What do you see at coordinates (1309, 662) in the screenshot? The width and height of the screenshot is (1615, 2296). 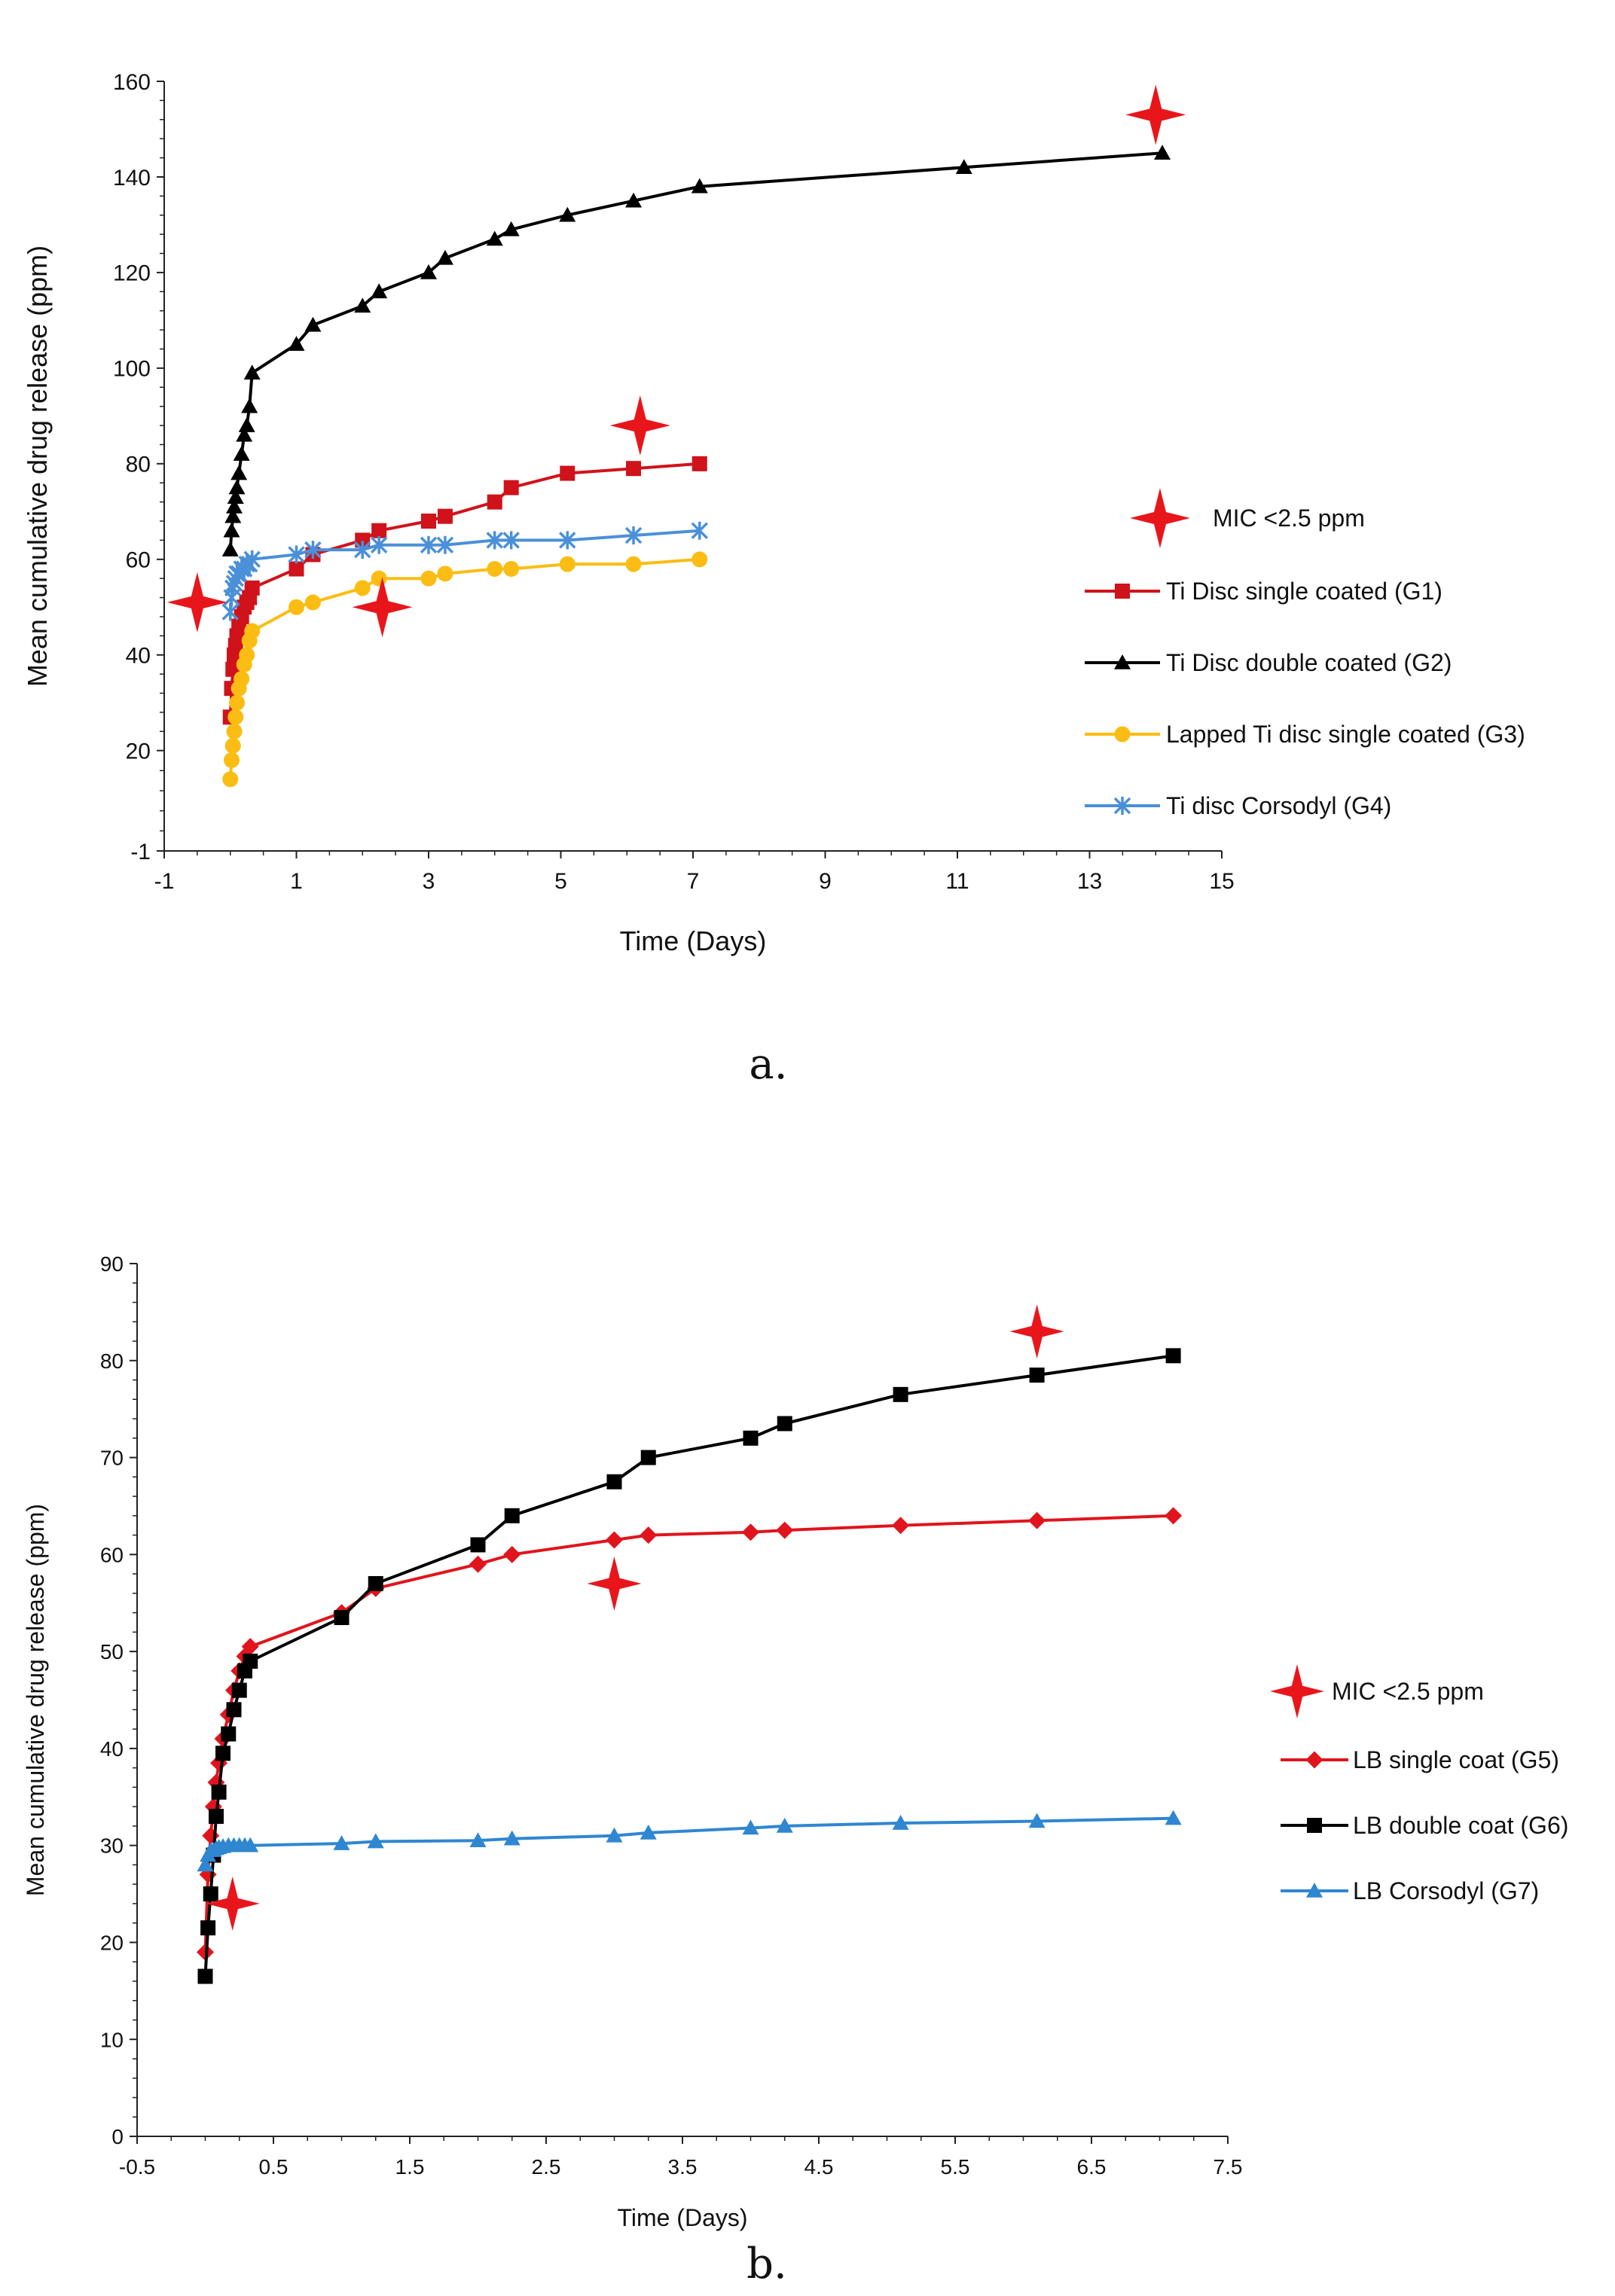 I see `legend-label: Ti Disc double coated (G2)` at bounding box center [1309, 662].